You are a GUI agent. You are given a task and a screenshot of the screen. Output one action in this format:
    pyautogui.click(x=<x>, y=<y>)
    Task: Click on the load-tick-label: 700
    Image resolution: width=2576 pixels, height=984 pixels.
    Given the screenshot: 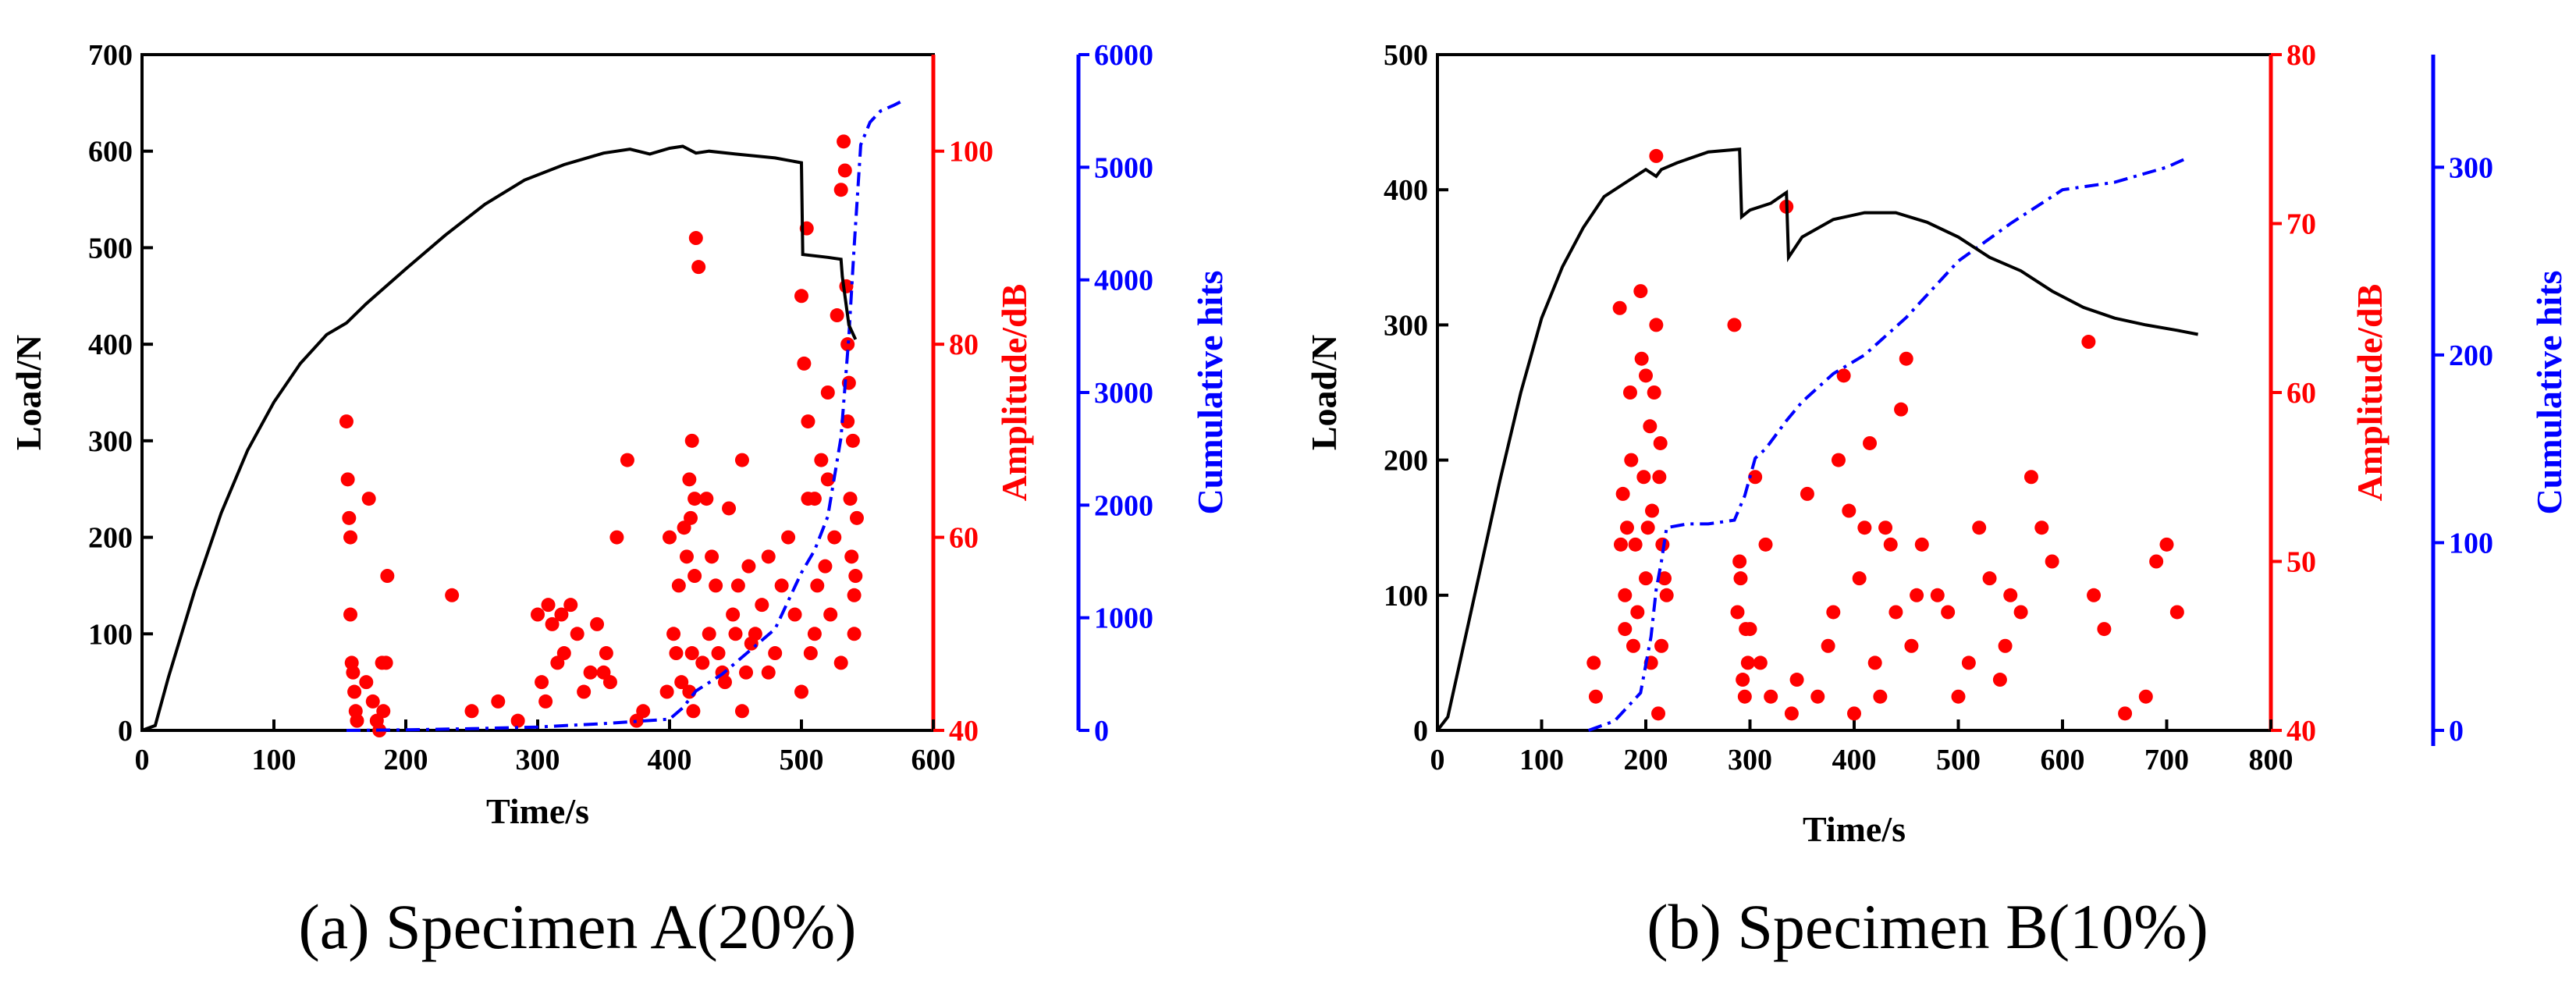 What is the action you would take?
    pyautogui.click(x=110, y=55)
    